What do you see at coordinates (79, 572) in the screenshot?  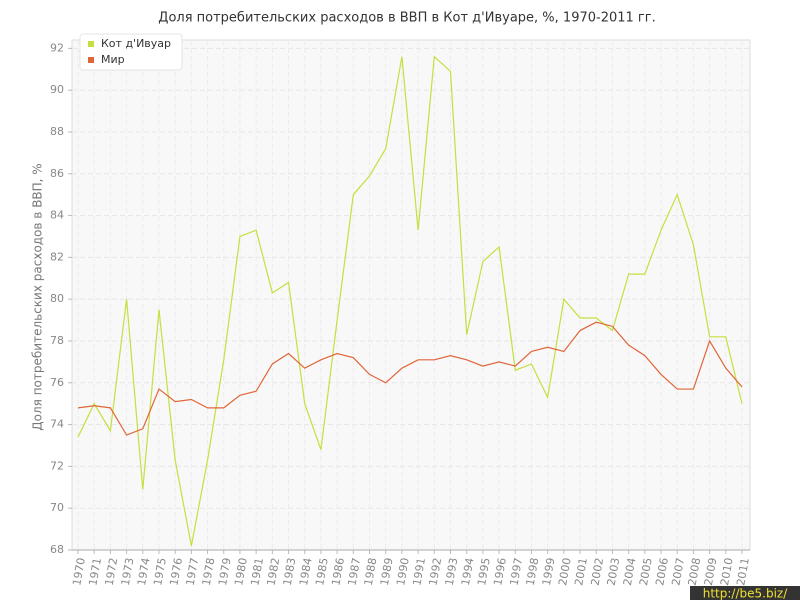 I see `x-tick-label: 1970` at bounding box center [79, 572].